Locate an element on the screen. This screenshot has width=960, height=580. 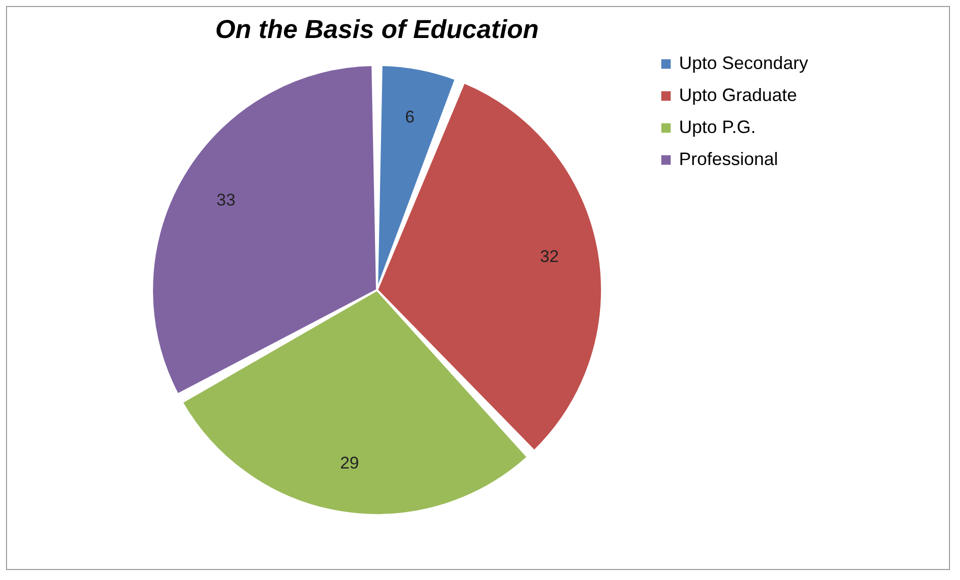
data-label: 6 is located at coordinates (410, 117).